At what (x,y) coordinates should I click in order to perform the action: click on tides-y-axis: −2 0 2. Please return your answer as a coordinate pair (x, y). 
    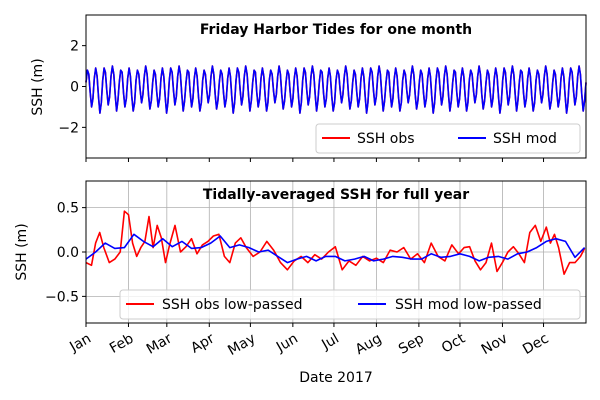
    Looking at the image, I should click on (72, 87).